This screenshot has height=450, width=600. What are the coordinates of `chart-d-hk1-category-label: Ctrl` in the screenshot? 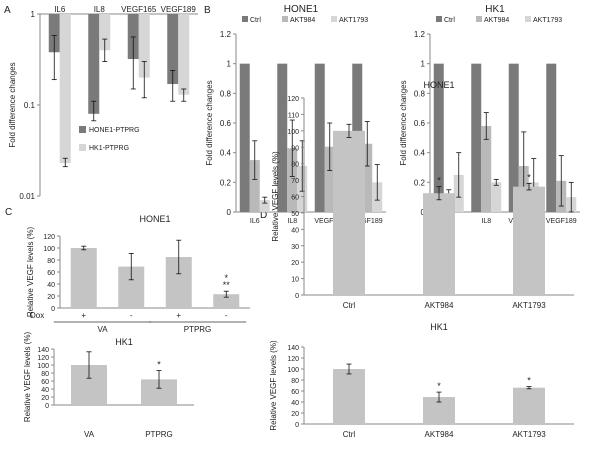 It's located at (349, 434).